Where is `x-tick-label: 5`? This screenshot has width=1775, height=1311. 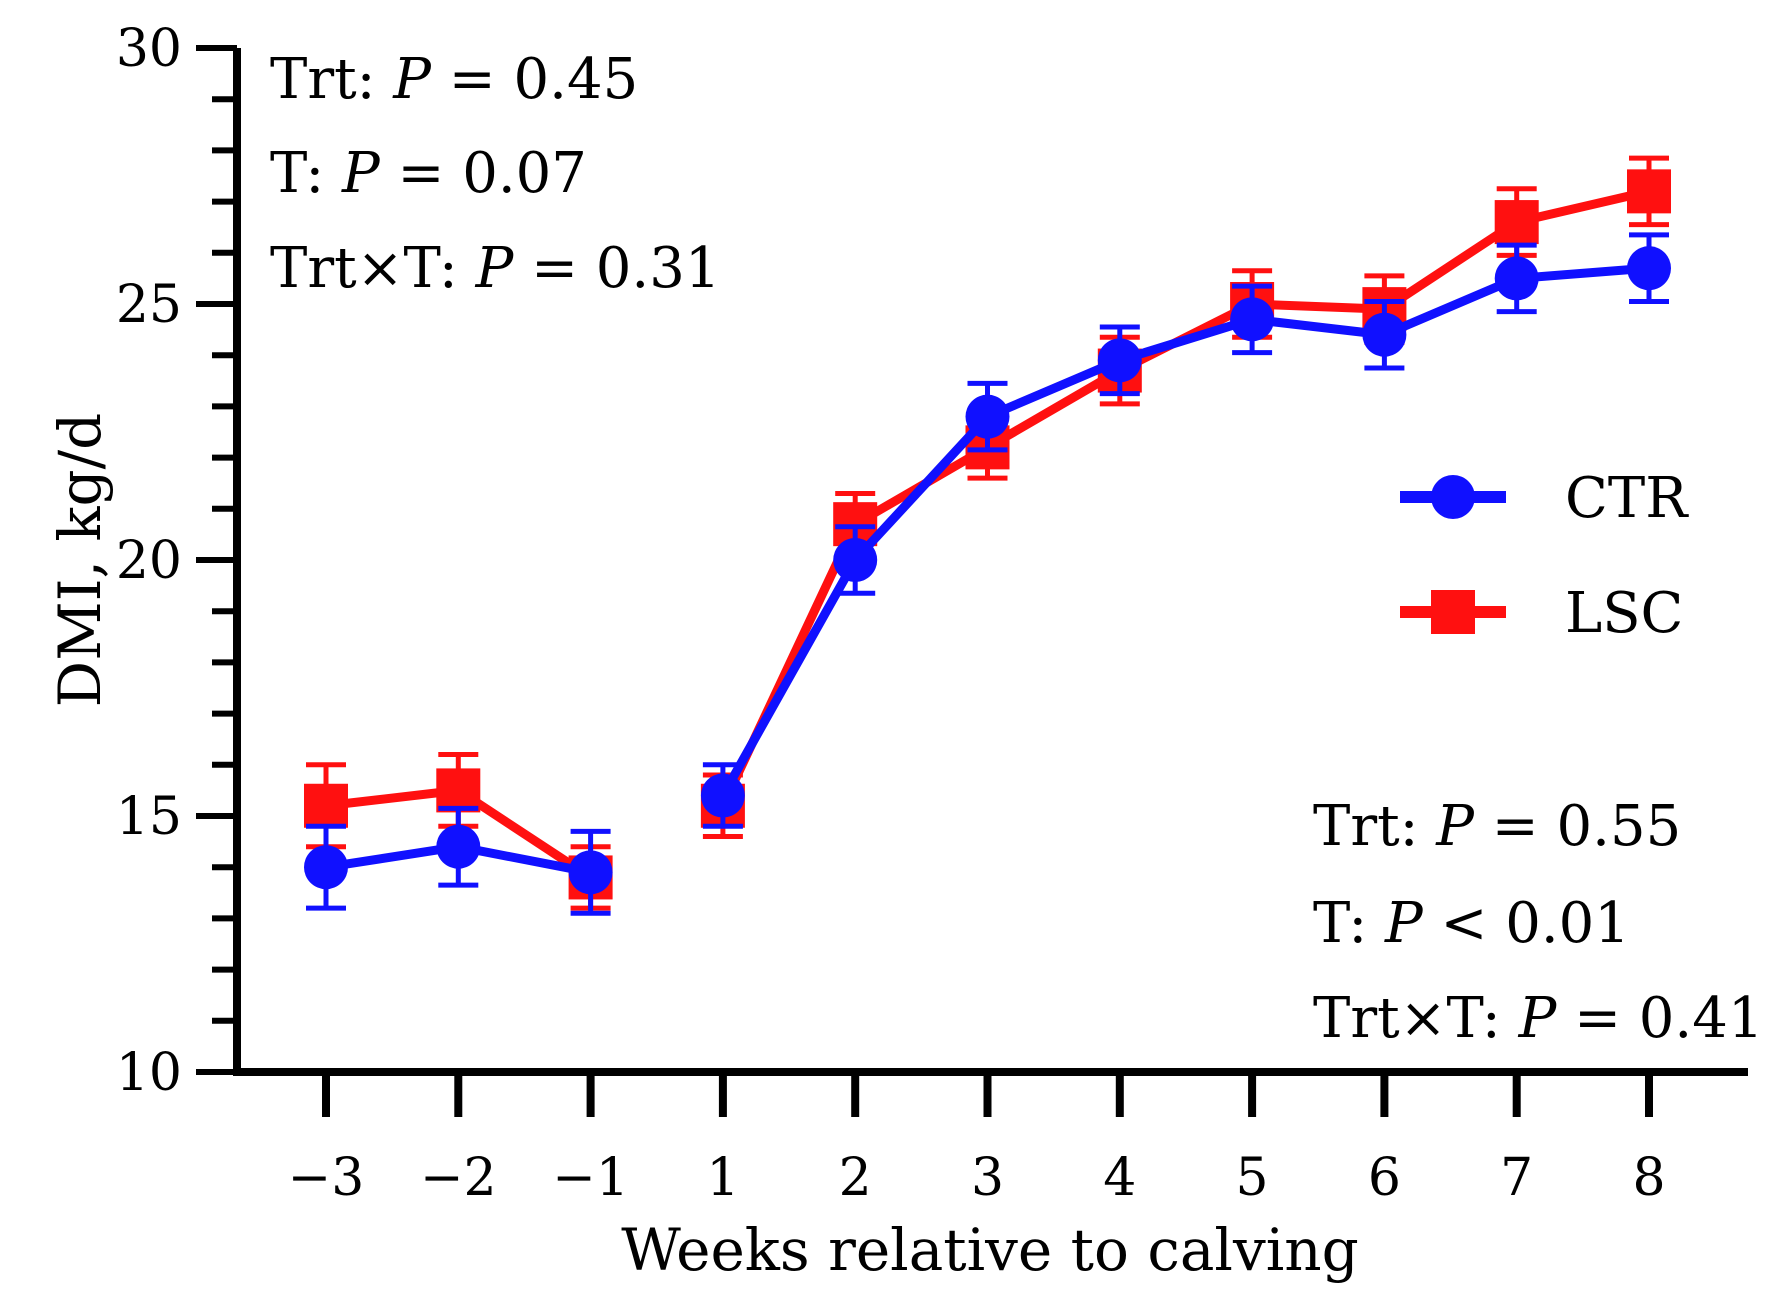
x-tick-label: 5 is located at coordinates (1252, 1178).